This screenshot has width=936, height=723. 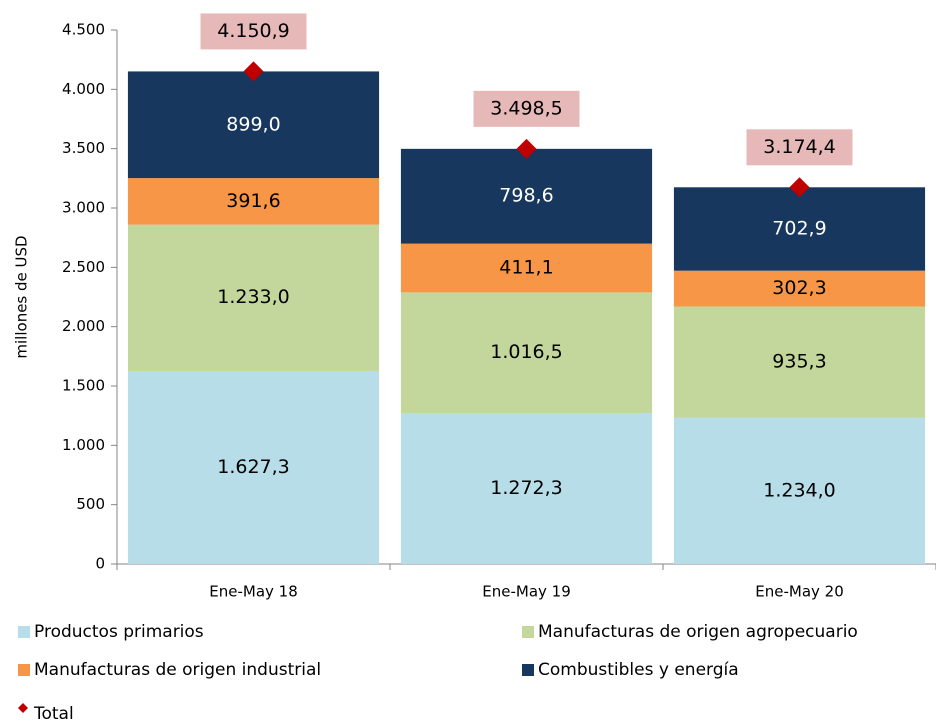 What do you see at coordinates (83, 148) in the screenshot?
I see `y-tick-label: 3.500` at bounding box center [83, 148].